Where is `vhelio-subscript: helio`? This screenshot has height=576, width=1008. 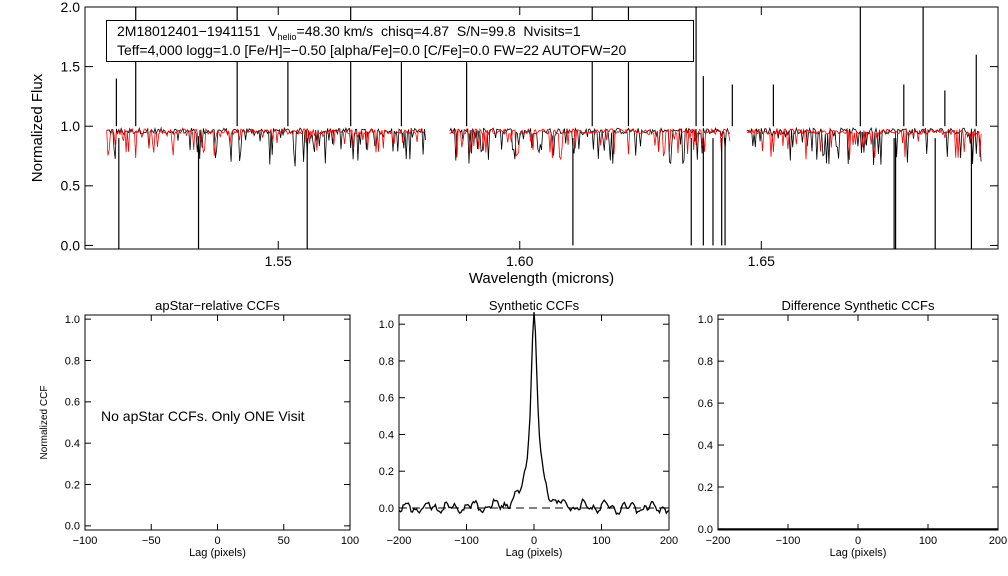
vhelio-subscript: helio is located at coordinates (287, 37).